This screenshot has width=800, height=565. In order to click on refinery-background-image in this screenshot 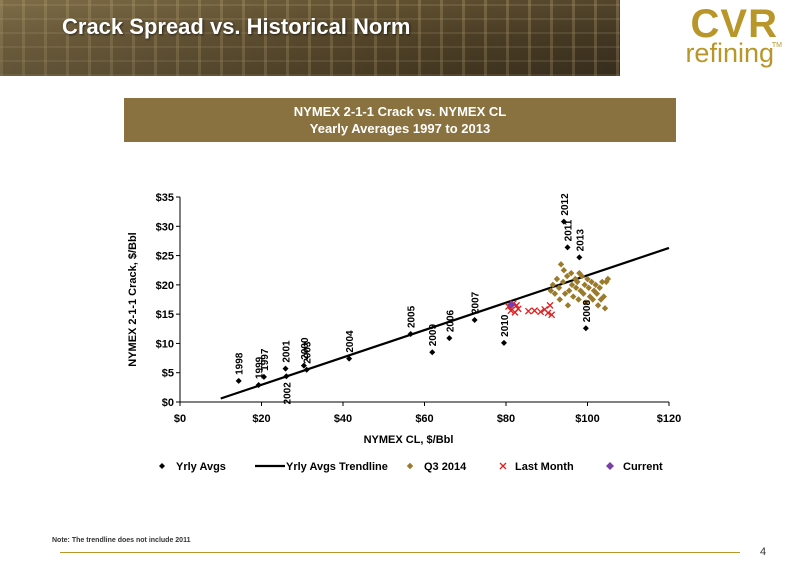, I will do `click(320, 38)`.